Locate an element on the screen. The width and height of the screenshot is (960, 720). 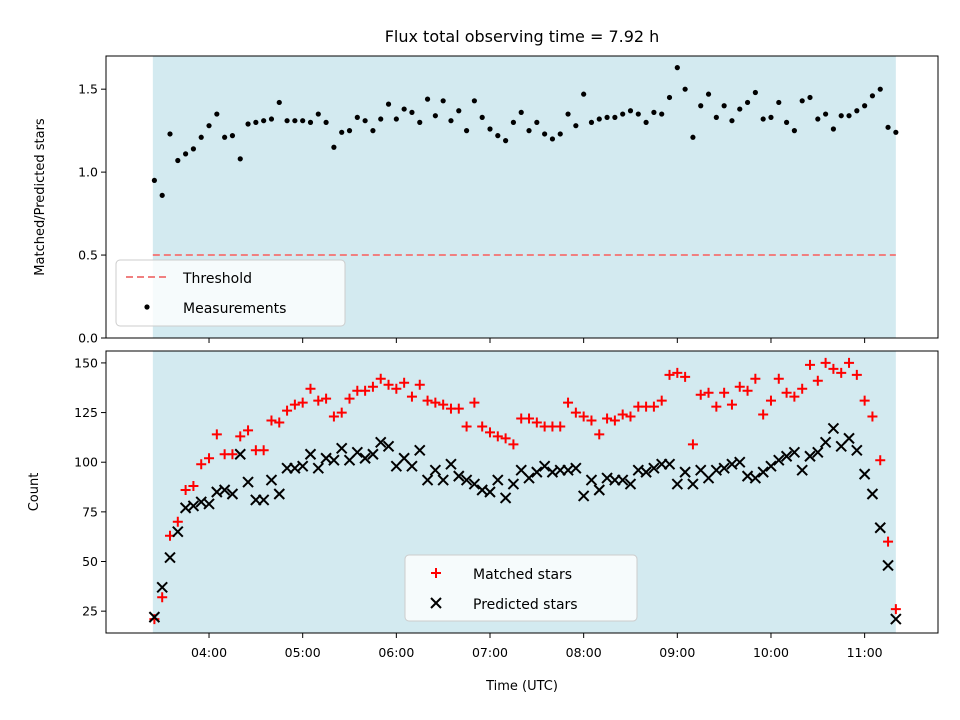
legend: Matched stars Predicted stars is located at coordinates (521, 588).